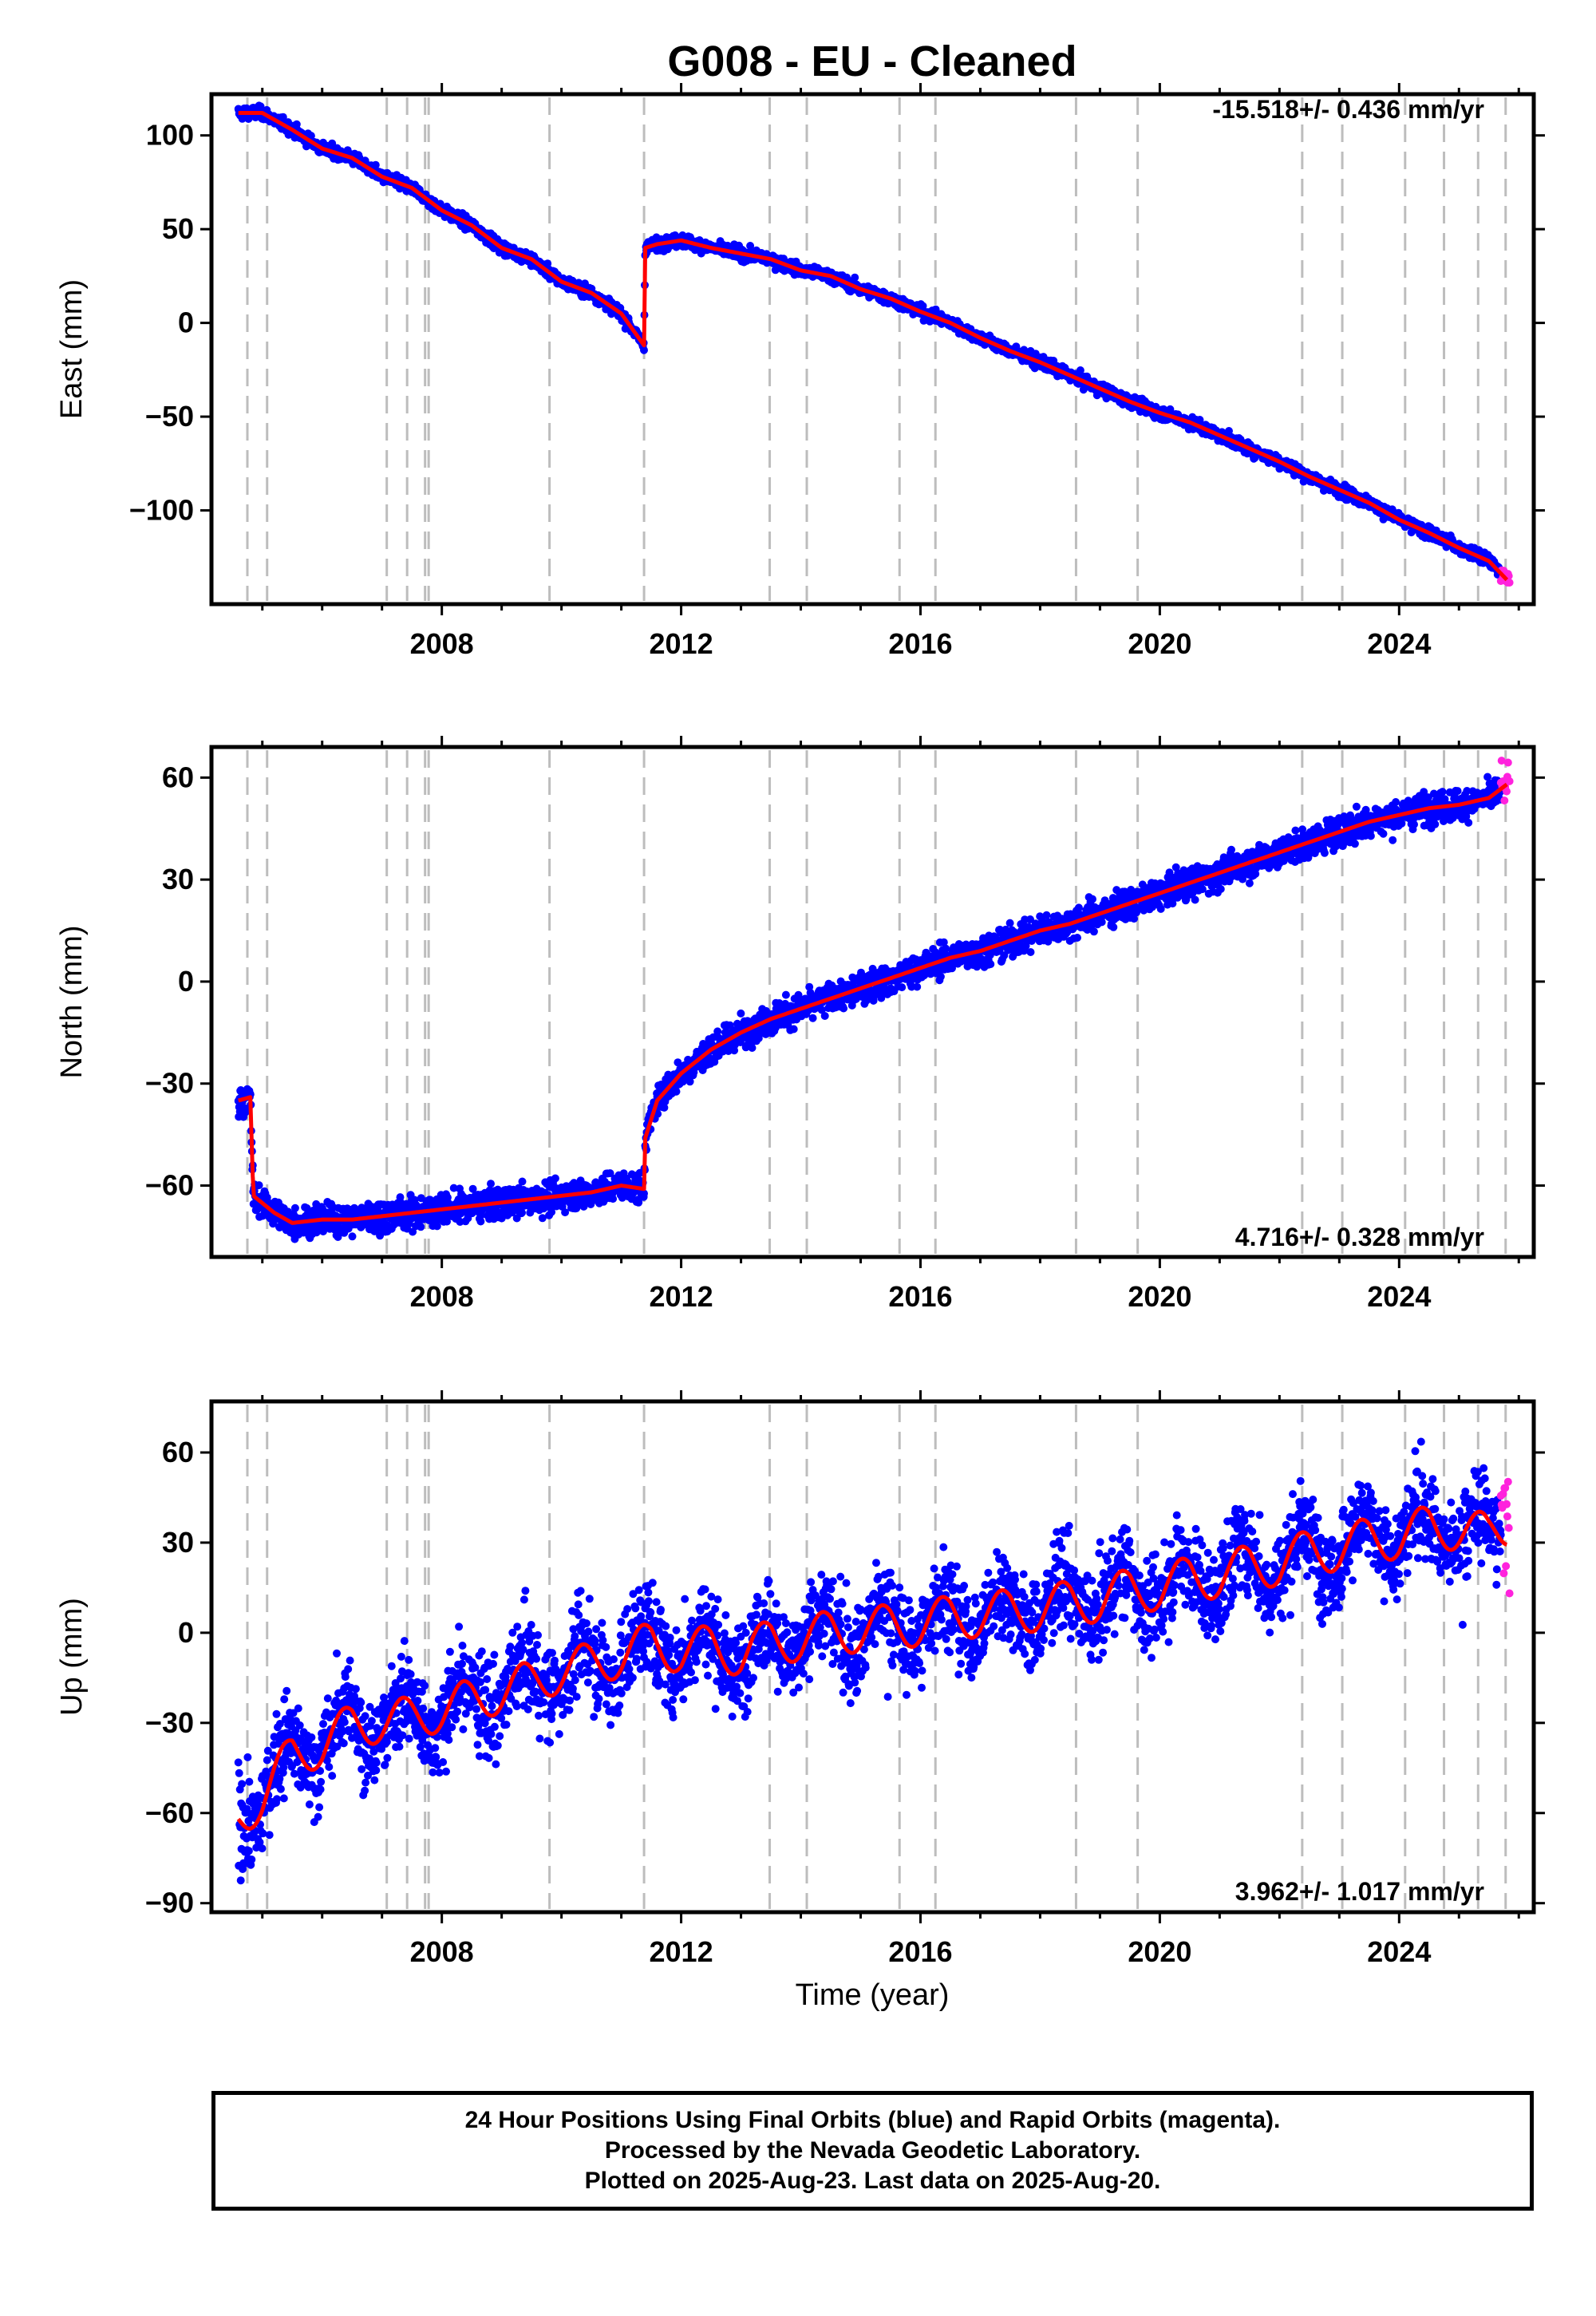  I want to click on north-y-axis-label: North (mm), so click(72, 1001).